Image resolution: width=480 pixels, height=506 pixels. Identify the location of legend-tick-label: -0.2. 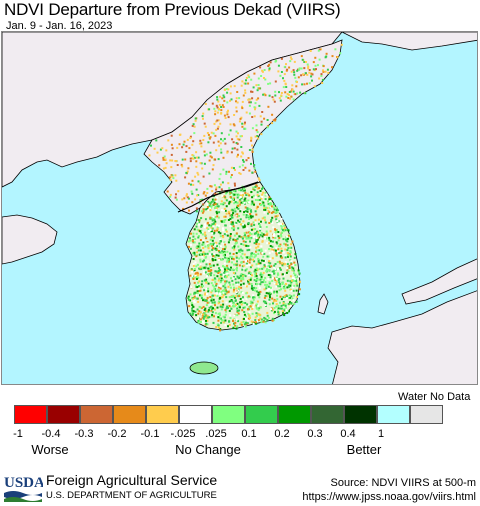
(117, 434).